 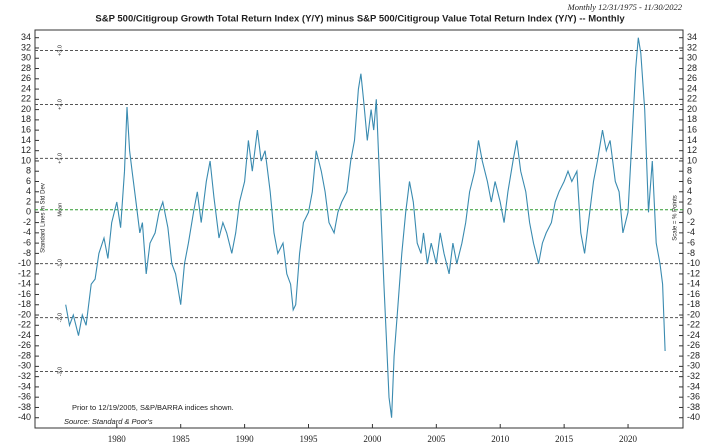 I want to click on y2-tick-label: -40, so click(x=693, y=417).